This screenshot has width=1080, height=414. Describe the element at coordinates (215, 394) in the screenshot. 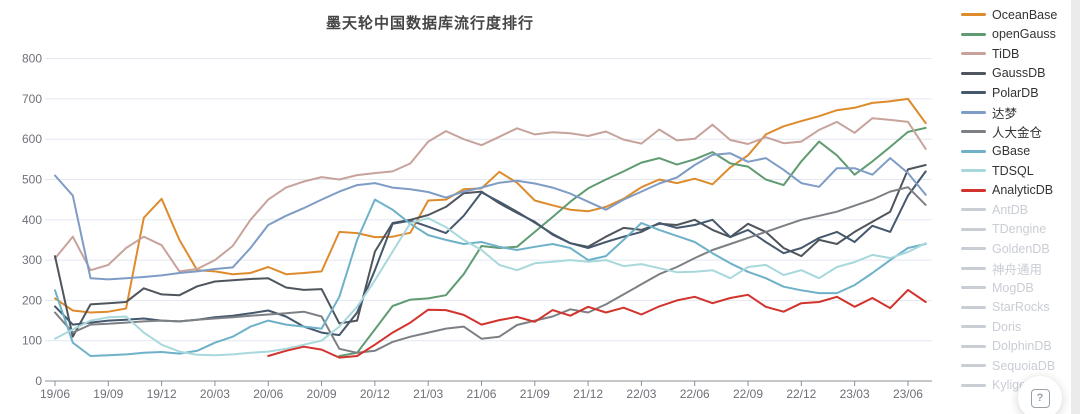

I see `x-axis-label: 20/03` at that location.